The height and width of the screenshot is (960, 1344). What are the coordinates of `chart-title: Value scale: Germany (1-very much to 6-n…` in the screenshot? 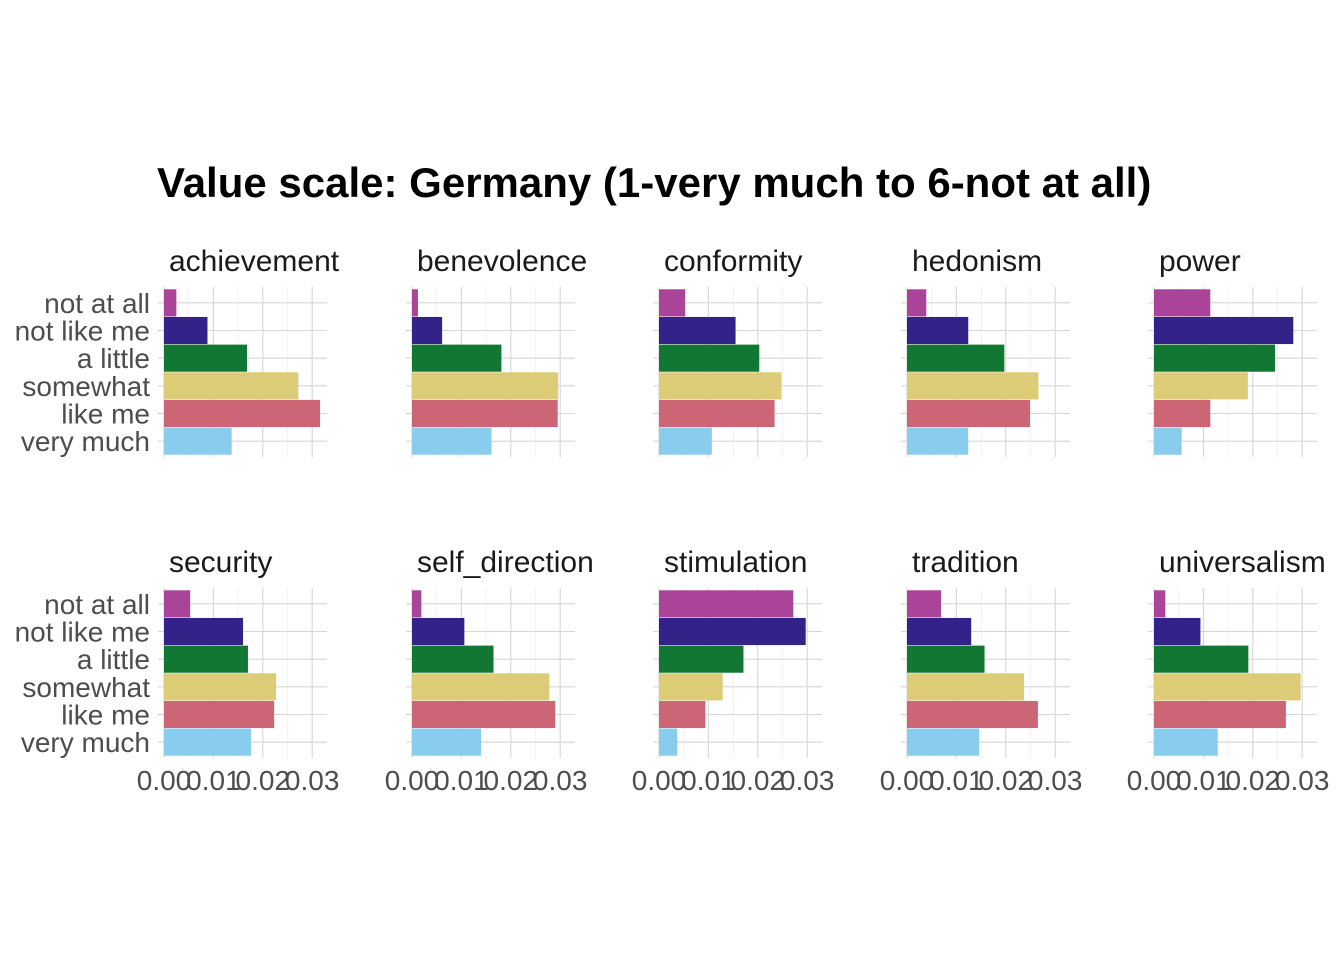 It's located at (654, 182).